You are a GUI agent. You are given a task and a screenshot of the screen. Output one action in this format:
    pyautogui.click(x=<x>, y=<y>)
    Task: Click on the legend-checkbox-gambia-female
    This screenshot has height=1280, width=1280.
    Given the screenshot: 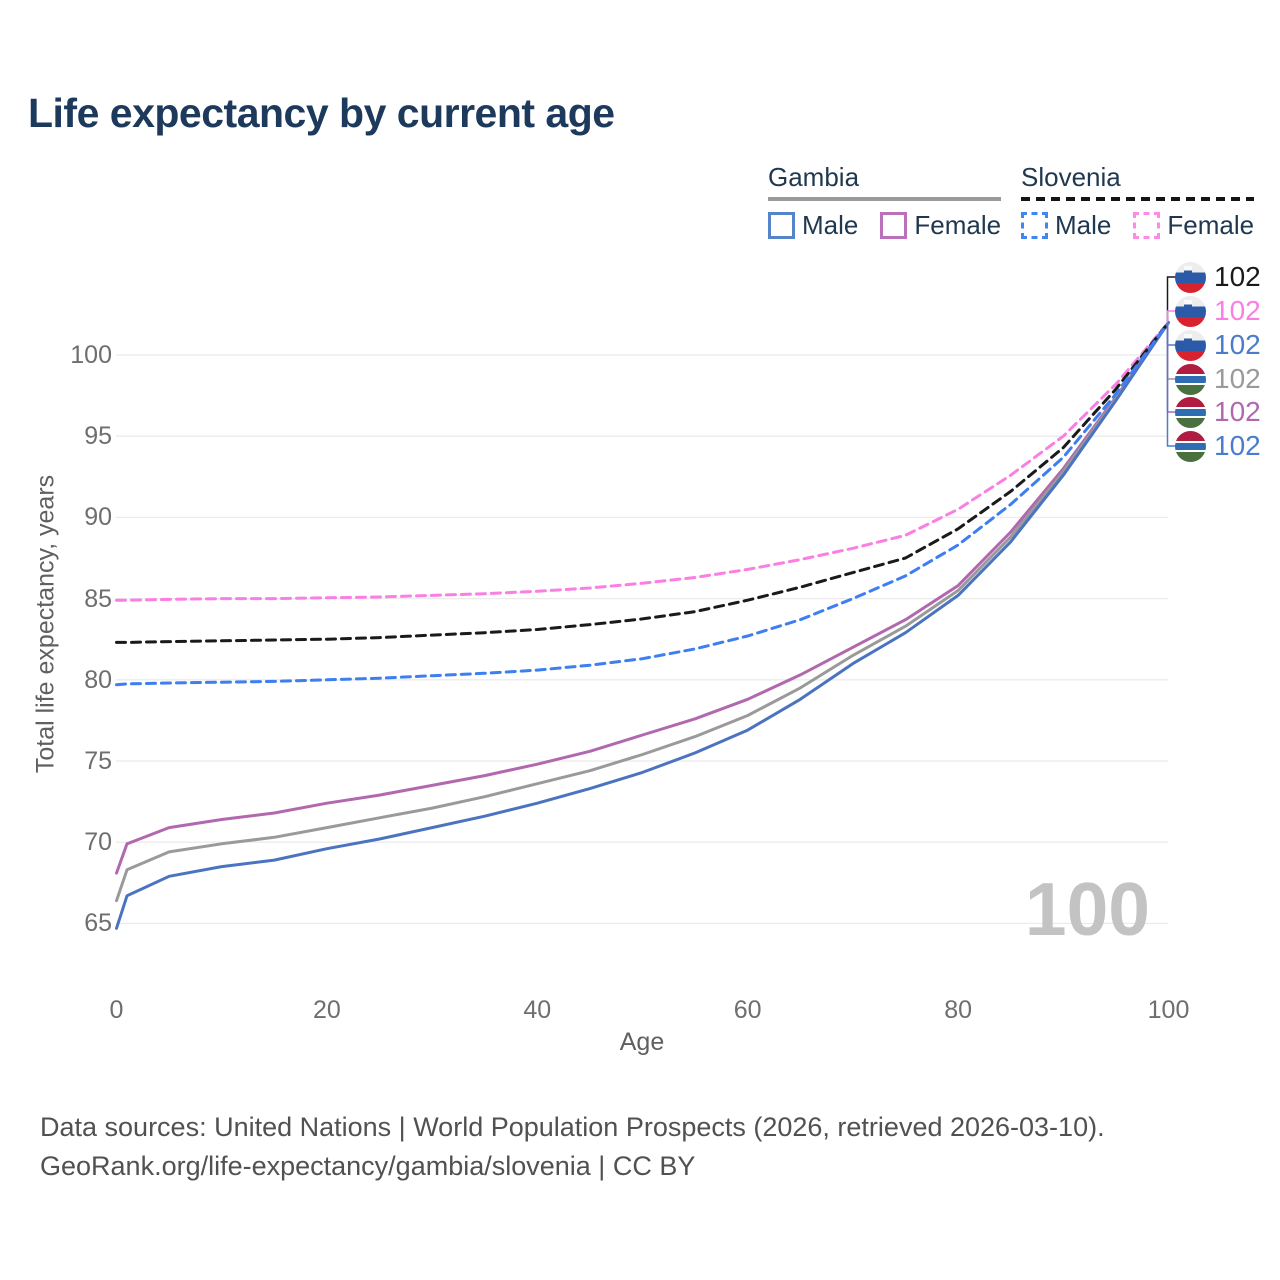 What is the action you would take?
    pyautogui.click(x=894, y=225)
    